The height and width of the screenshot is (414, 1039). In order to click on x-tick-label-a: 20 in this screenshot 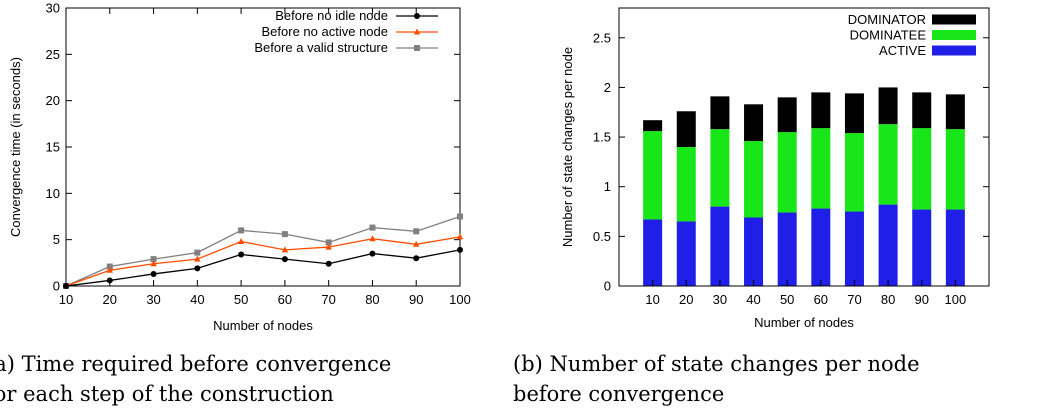, I will do `click(110, 299)`.